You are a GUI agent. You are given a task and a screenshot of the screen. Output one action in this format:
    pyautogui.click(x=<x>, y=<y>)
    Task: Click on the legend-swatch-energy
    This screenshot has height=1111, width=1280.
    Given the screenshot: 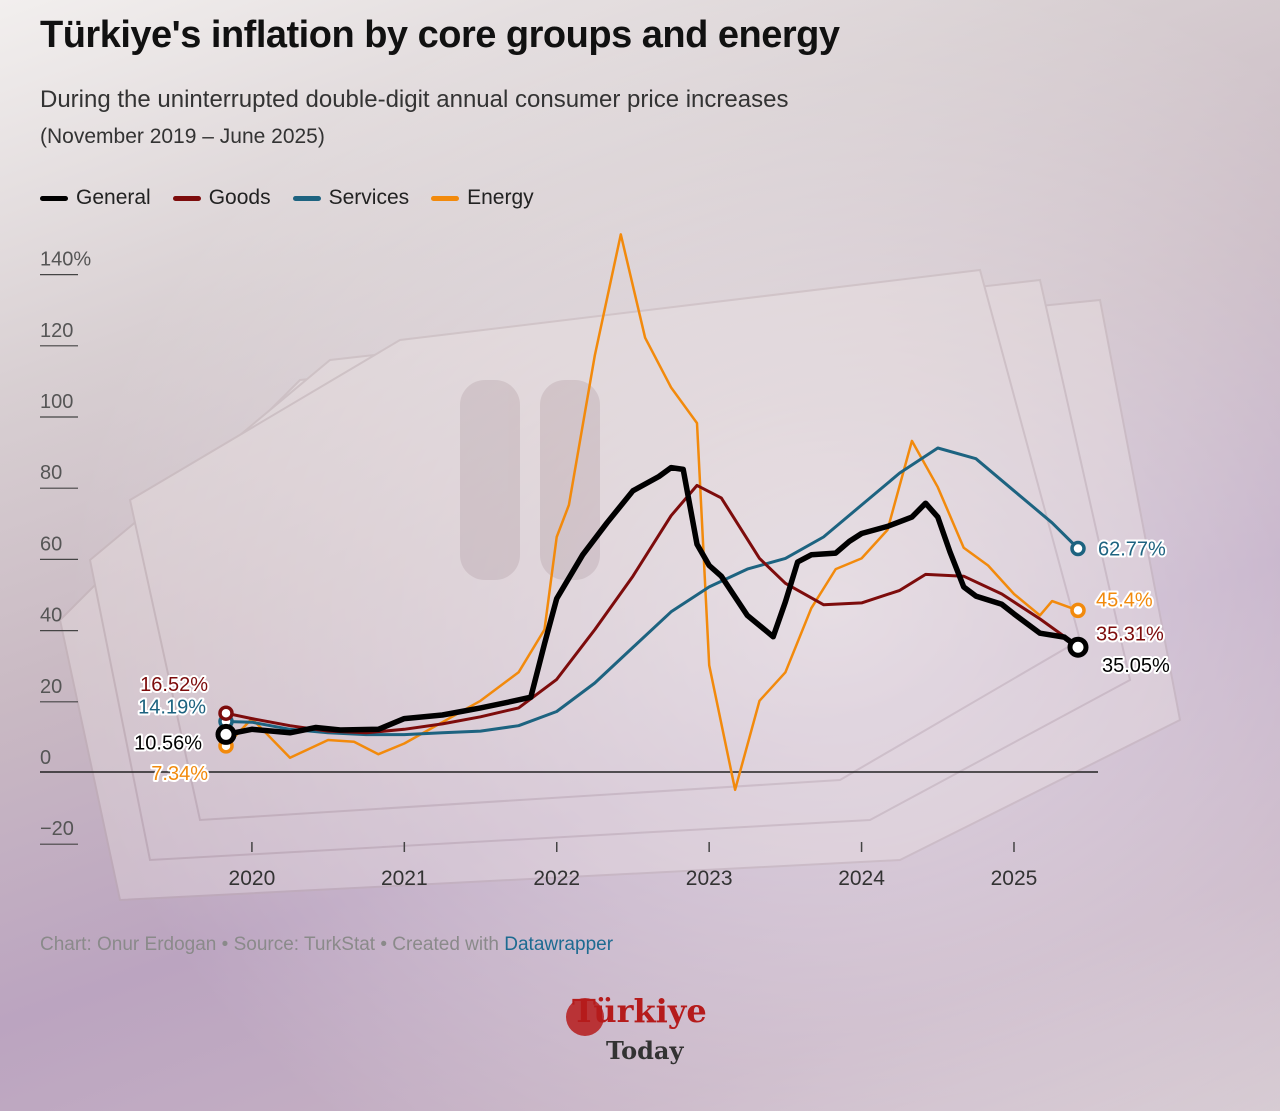 What is the action you would take?
    pyautogui.click(x=445, y=198)
    